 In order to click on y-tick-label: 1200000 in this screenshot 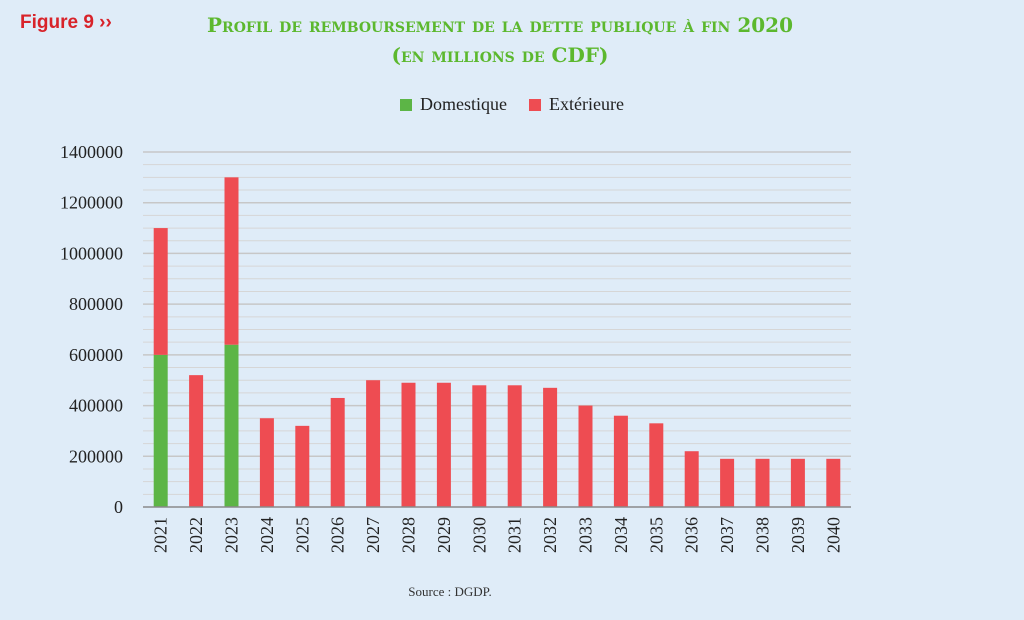, I will do `click(91, 203)`.